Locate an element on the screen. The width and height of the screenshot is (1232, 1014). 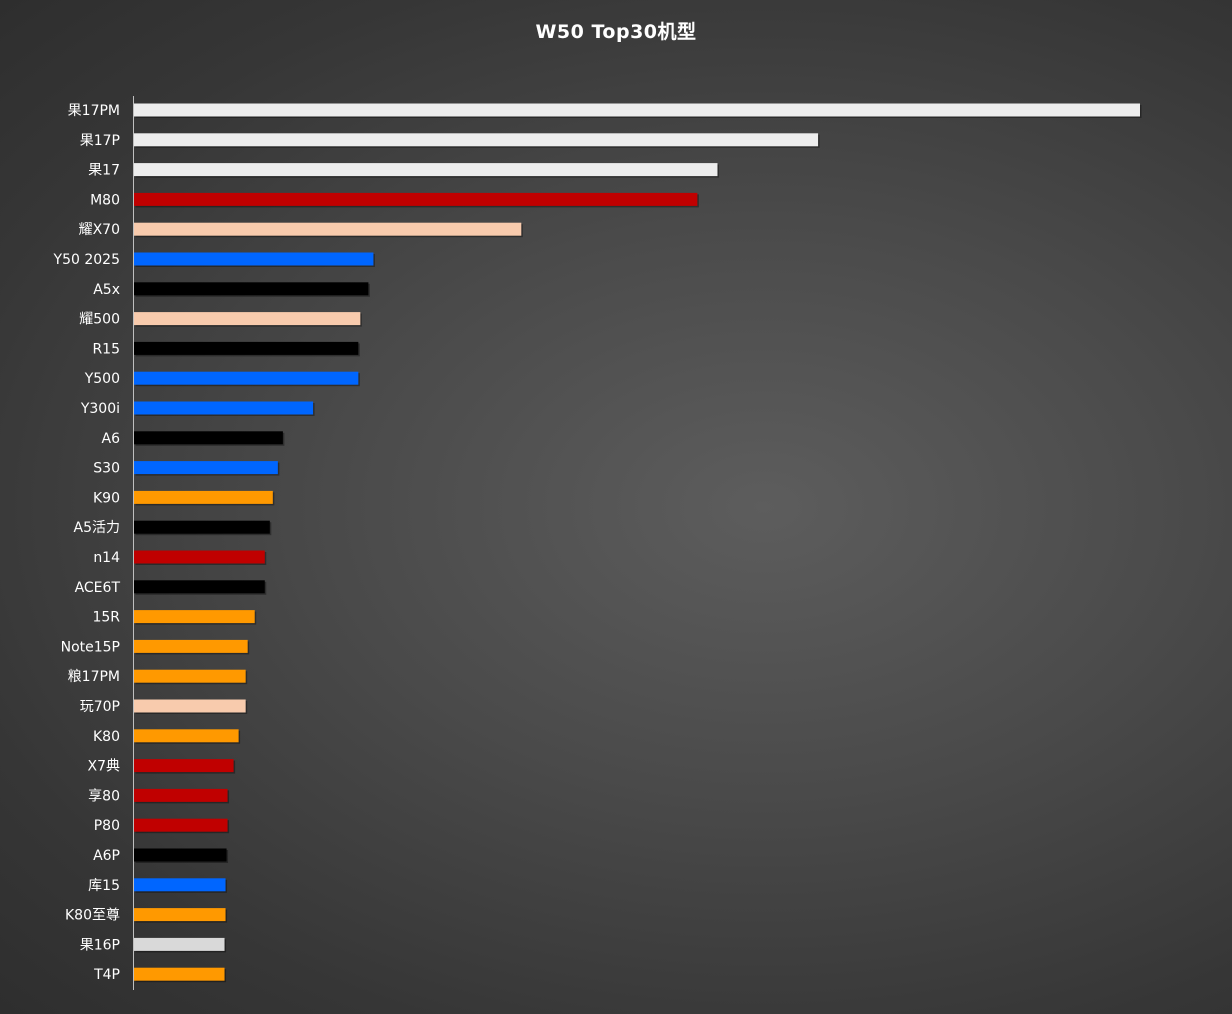
category-tick-label: A6P is located at coordinates (106, 856).